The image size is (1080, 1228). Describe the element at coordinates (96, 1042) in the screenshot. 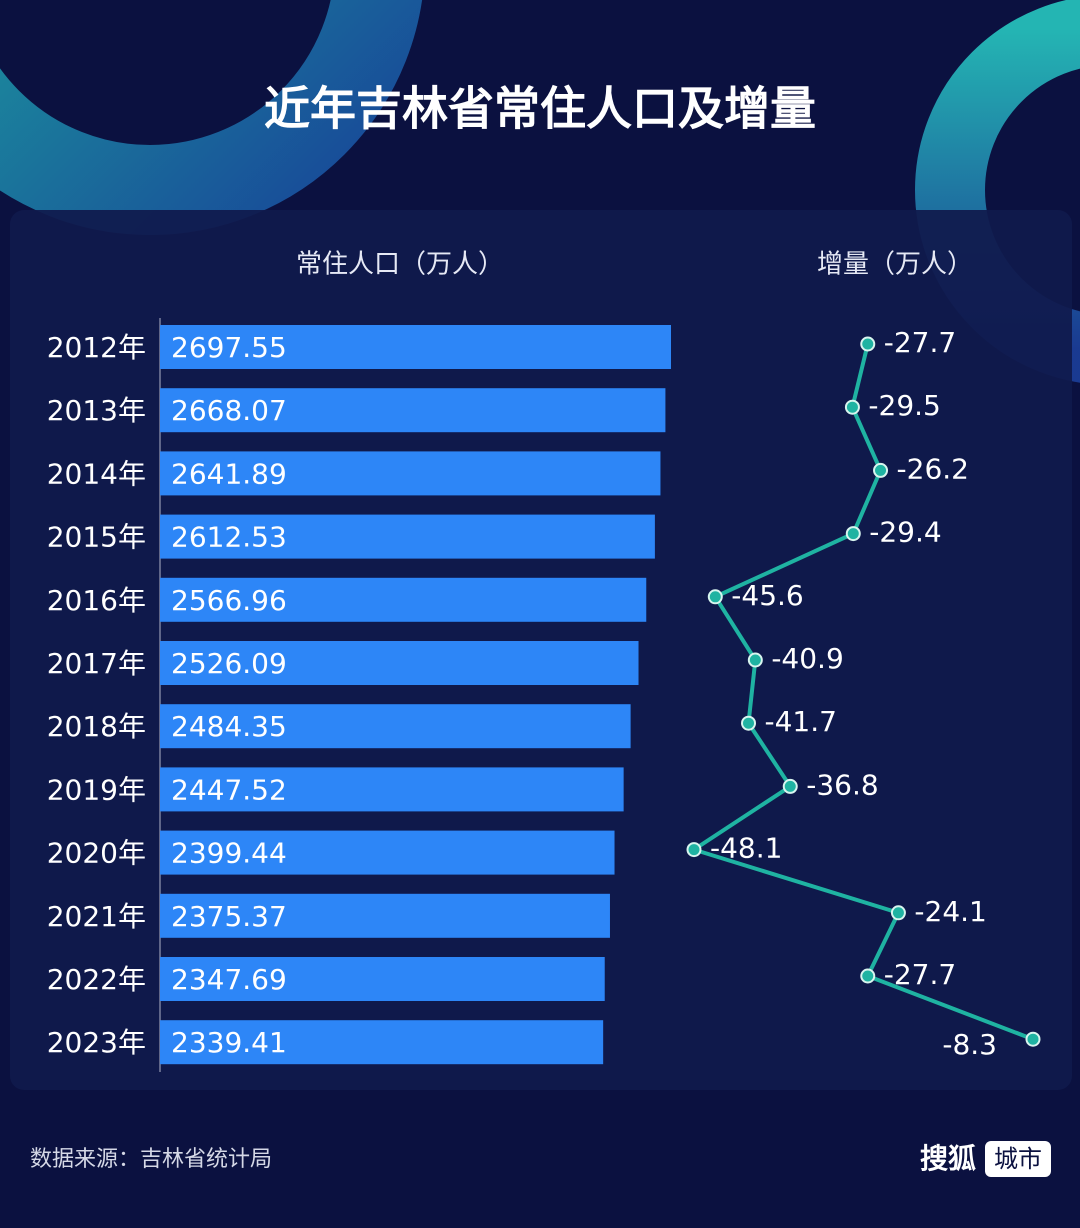

I see `y-tick-label: 2023年` at that location.